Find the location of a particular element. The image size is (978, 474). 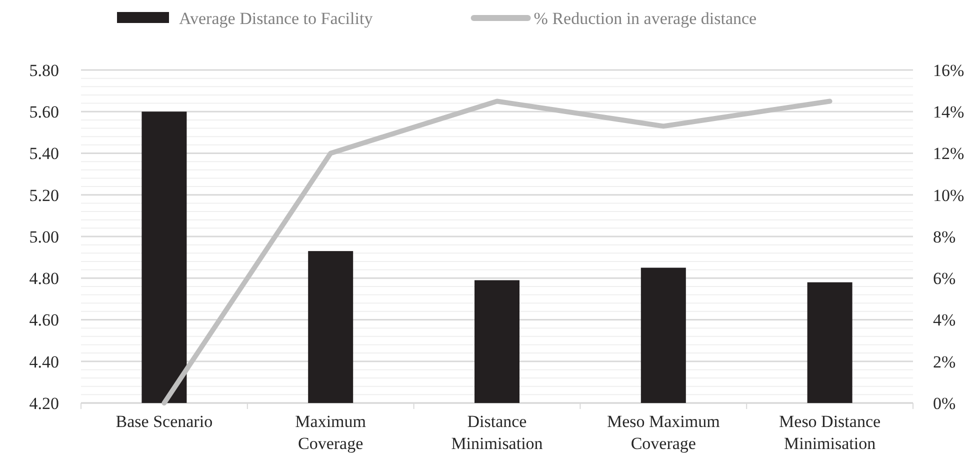

y2-tick-label: 6% is located at coordinates (944, 278).